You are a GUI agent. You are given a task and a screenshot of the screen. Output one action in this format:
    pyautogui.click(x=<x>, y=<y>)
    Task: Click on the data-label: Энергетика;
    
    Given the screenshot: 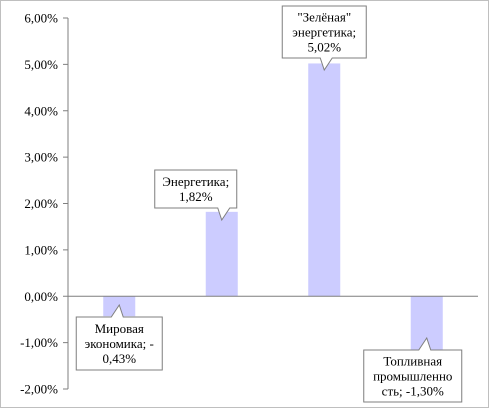 What is the action you would take?
    pyautogui.click(x=195, y=181)
    